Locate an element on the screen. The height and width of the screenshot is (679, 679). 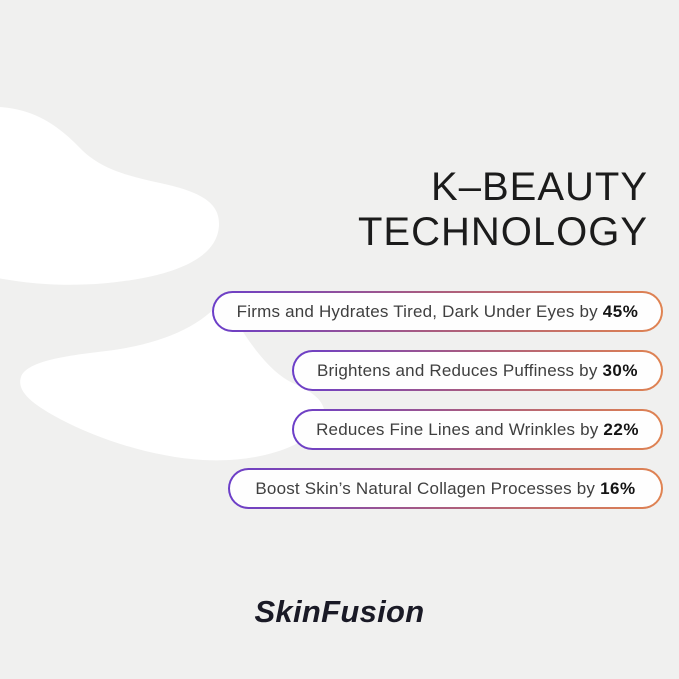
benefit-value: 30% is located at coordinates (620, 370).